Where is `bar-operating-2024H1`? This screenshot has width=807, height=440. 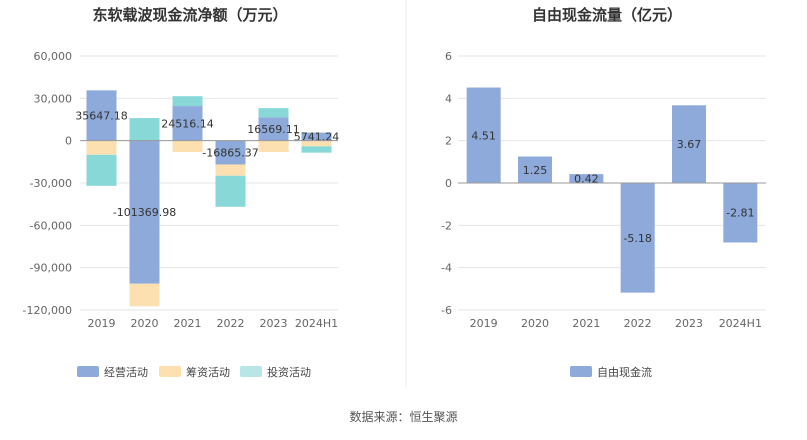 bar-operating-2024H1 is located at coordinates (316, 136).